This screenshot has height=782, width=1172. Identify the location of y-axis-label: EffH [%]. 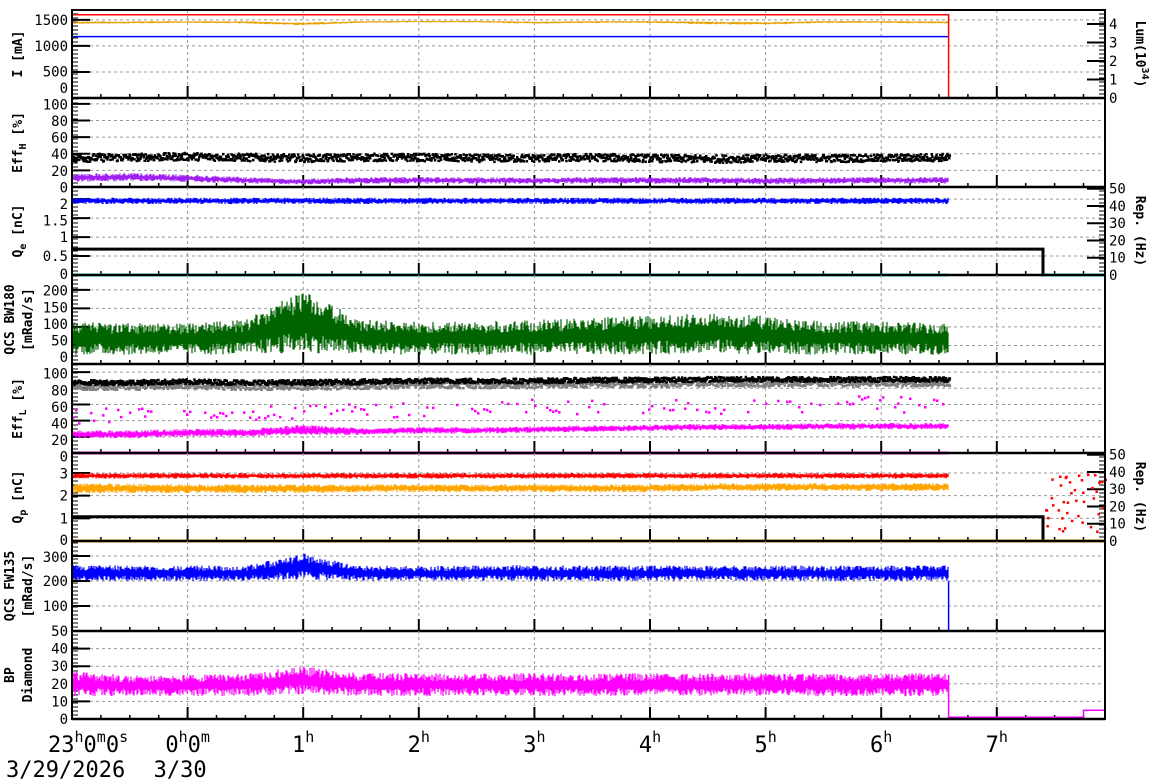
(20, 142).